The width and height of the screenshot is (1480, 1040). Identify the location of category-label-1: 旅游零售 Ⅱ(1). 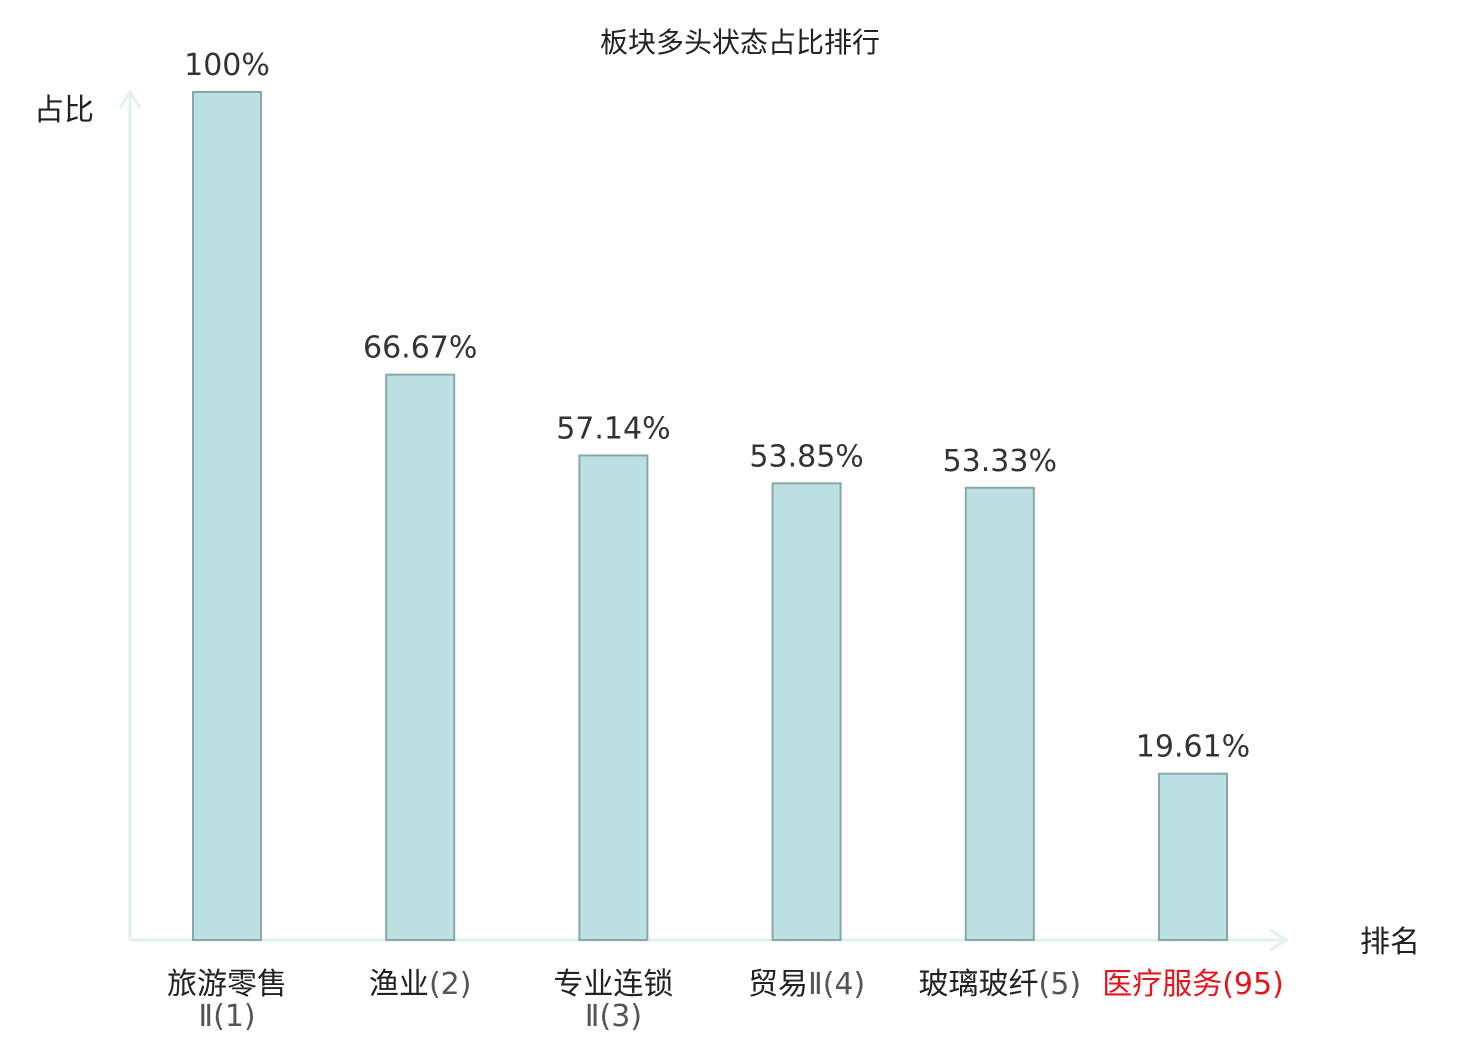
(227, 1000).